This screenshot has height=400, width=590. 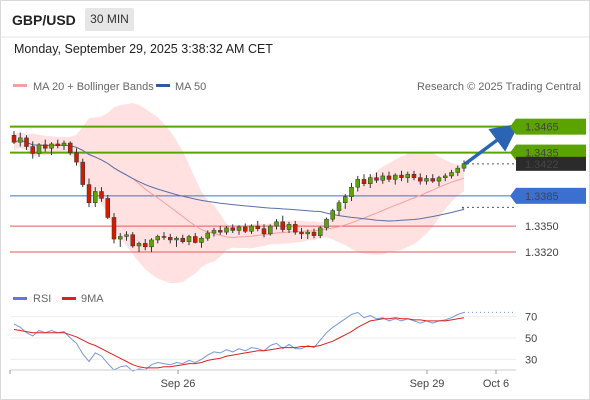 I want to click on ma50-legend-label: MA 50, so click(x=190, y=87).